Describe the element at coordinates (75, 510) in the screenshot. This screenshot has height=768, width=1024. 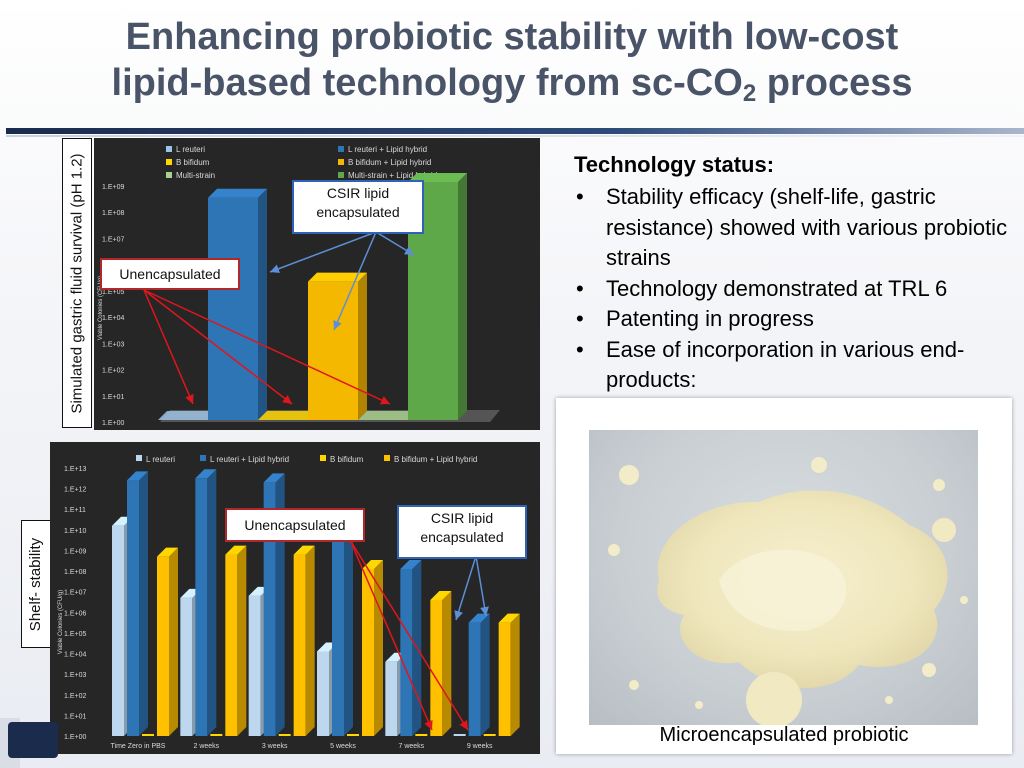
I see `y-tick-label: 1.E+11` at that location.